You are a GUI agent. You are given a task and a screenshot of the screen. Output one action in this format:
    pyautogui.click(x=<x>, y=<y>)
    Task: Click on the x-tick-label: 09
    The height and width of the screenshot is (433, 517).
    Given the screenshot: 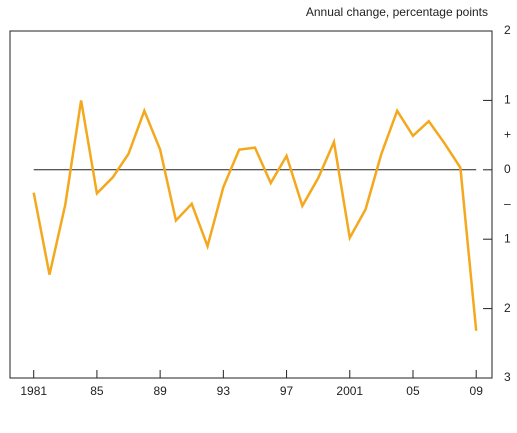 What is the action you would take?
    pyautogui.click(x=477, y=391)
    